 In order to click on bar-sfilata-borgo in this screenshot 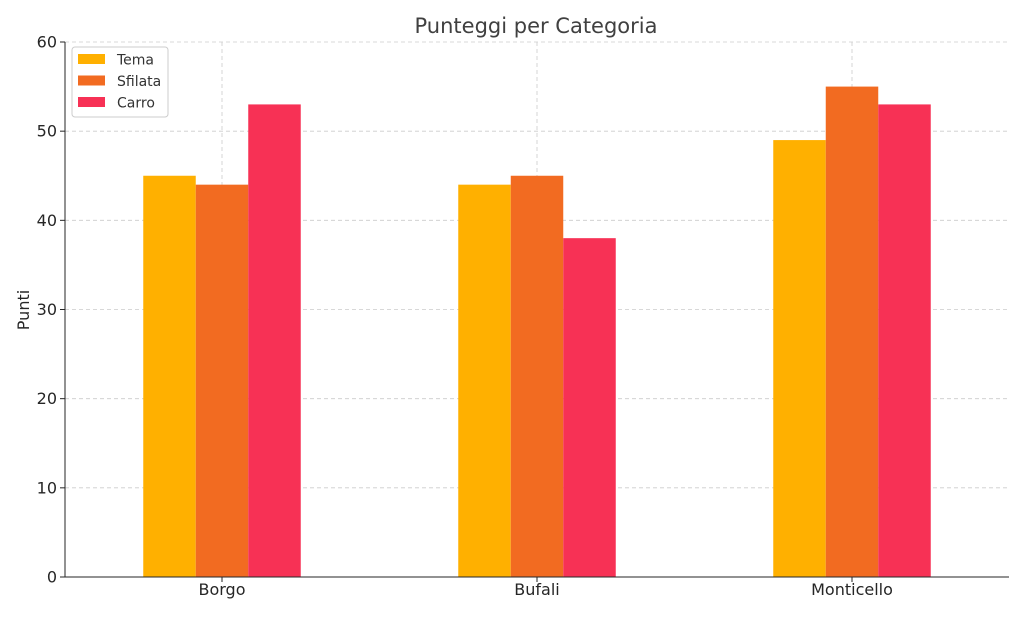, I will do `click(222, 380)`.